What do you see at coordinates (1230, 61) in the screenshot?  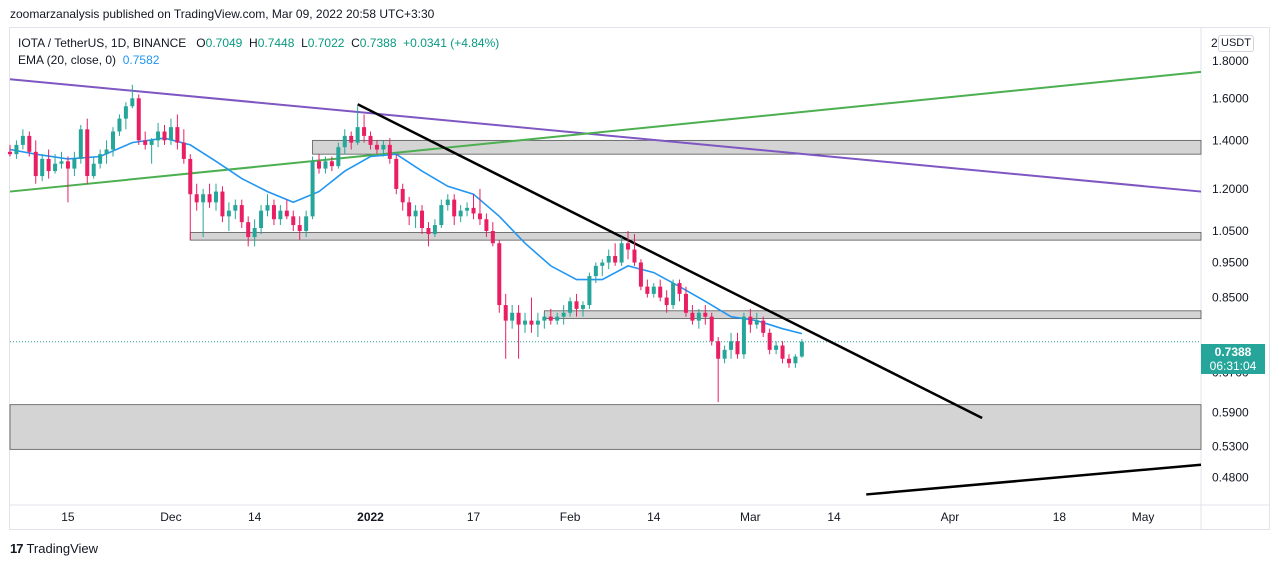 I see `y-tick-label: 1.8000` at bounding box center [1230, 61].